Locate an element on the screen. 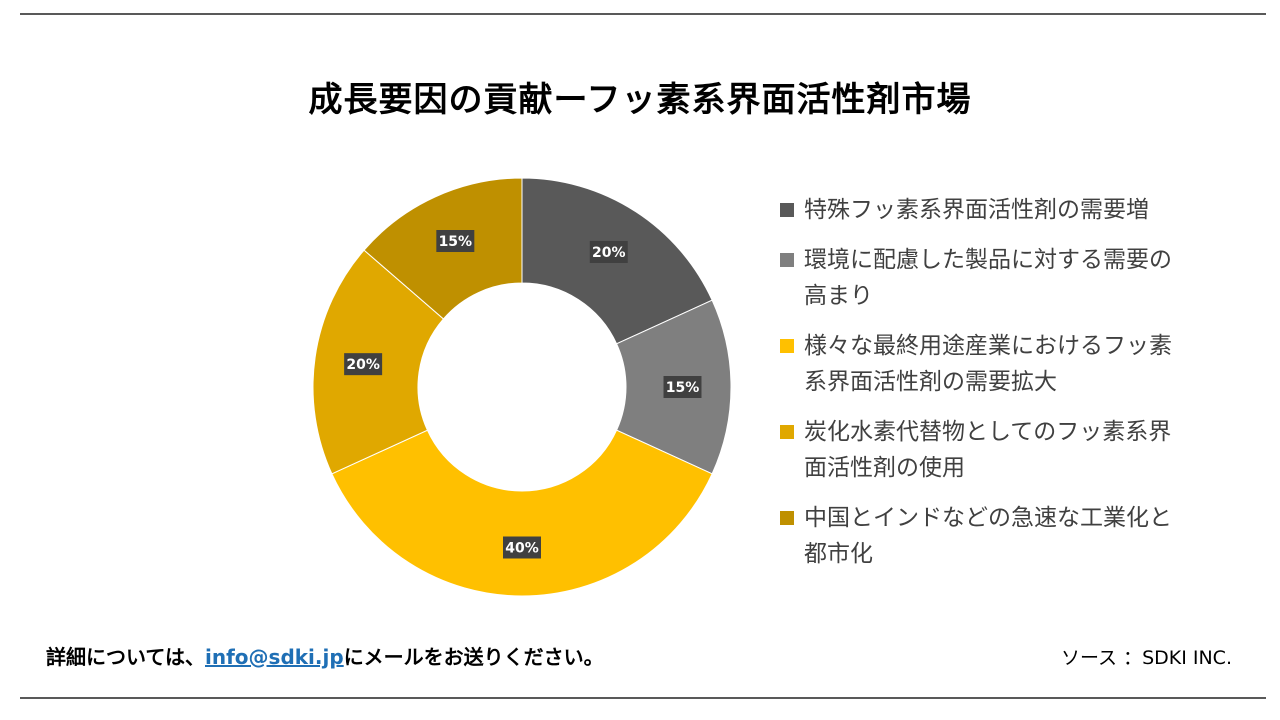 This screenshot has width=1280, height=720. legend-label-2-line-1: 環境に配慮した製品に対する需要の is located at coordinates (988, 260).